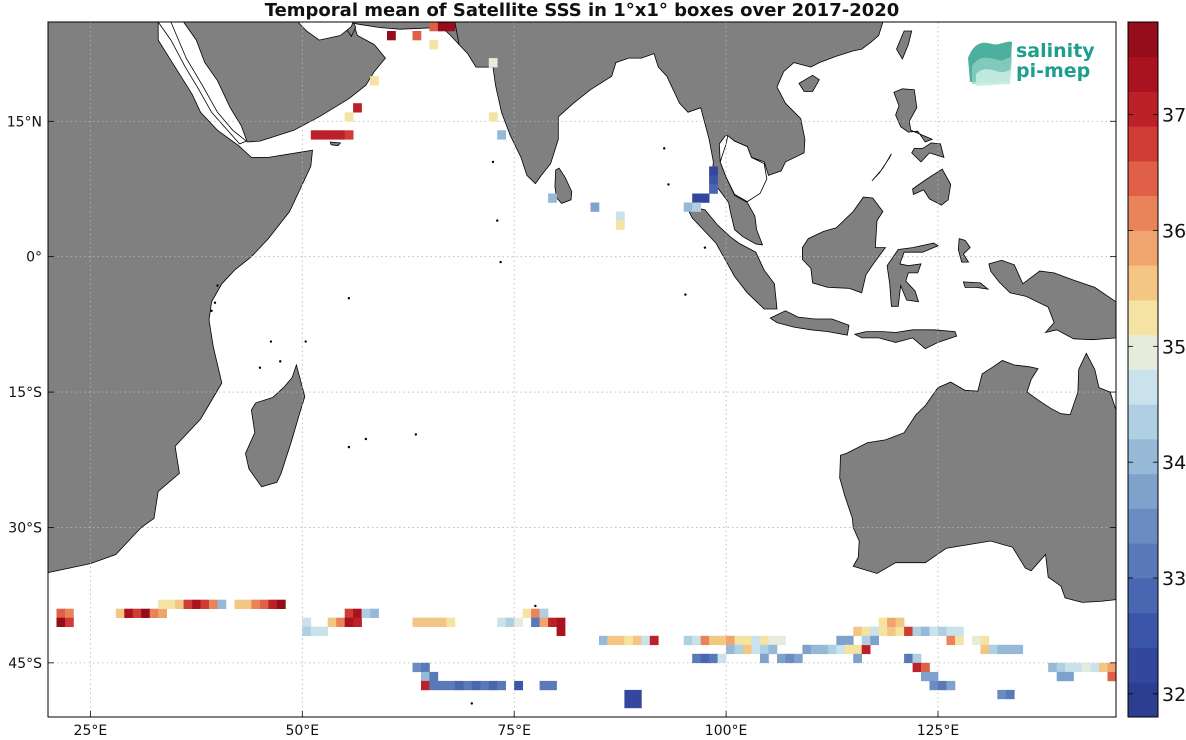  I want to click on hainan-island, so click(809, 83).